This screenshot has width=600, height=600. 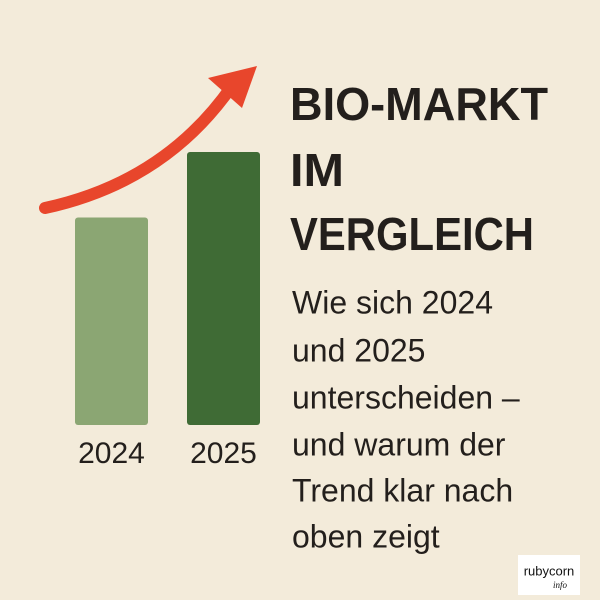 What do you see at coordinates (406, 397) in the screenshot?
I see `subtitle-line: unterscheiden –` at bounding box center [406, 397].